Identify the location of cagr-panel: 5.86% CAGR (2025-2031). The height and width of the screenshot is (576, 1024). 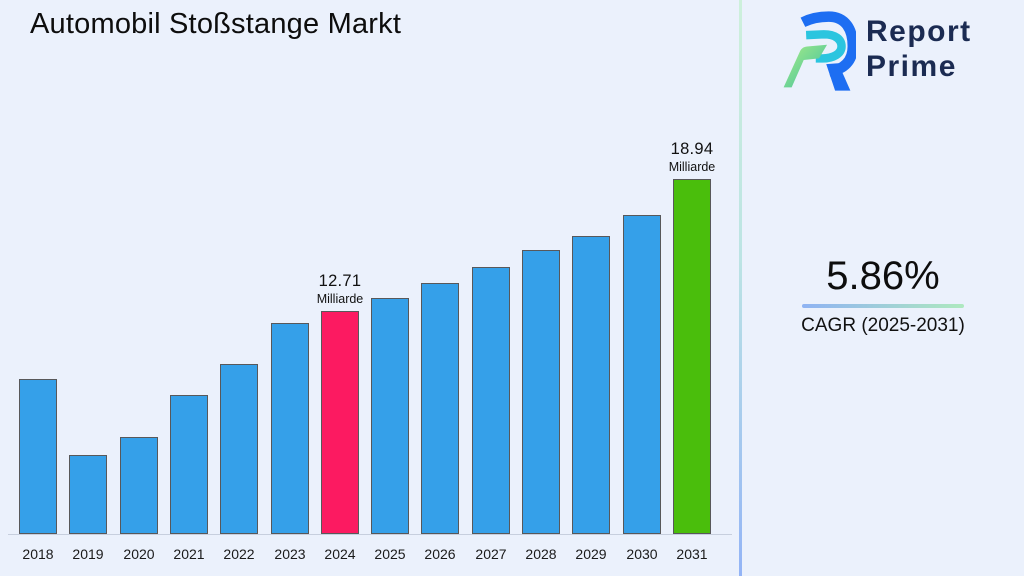
(883, 295).